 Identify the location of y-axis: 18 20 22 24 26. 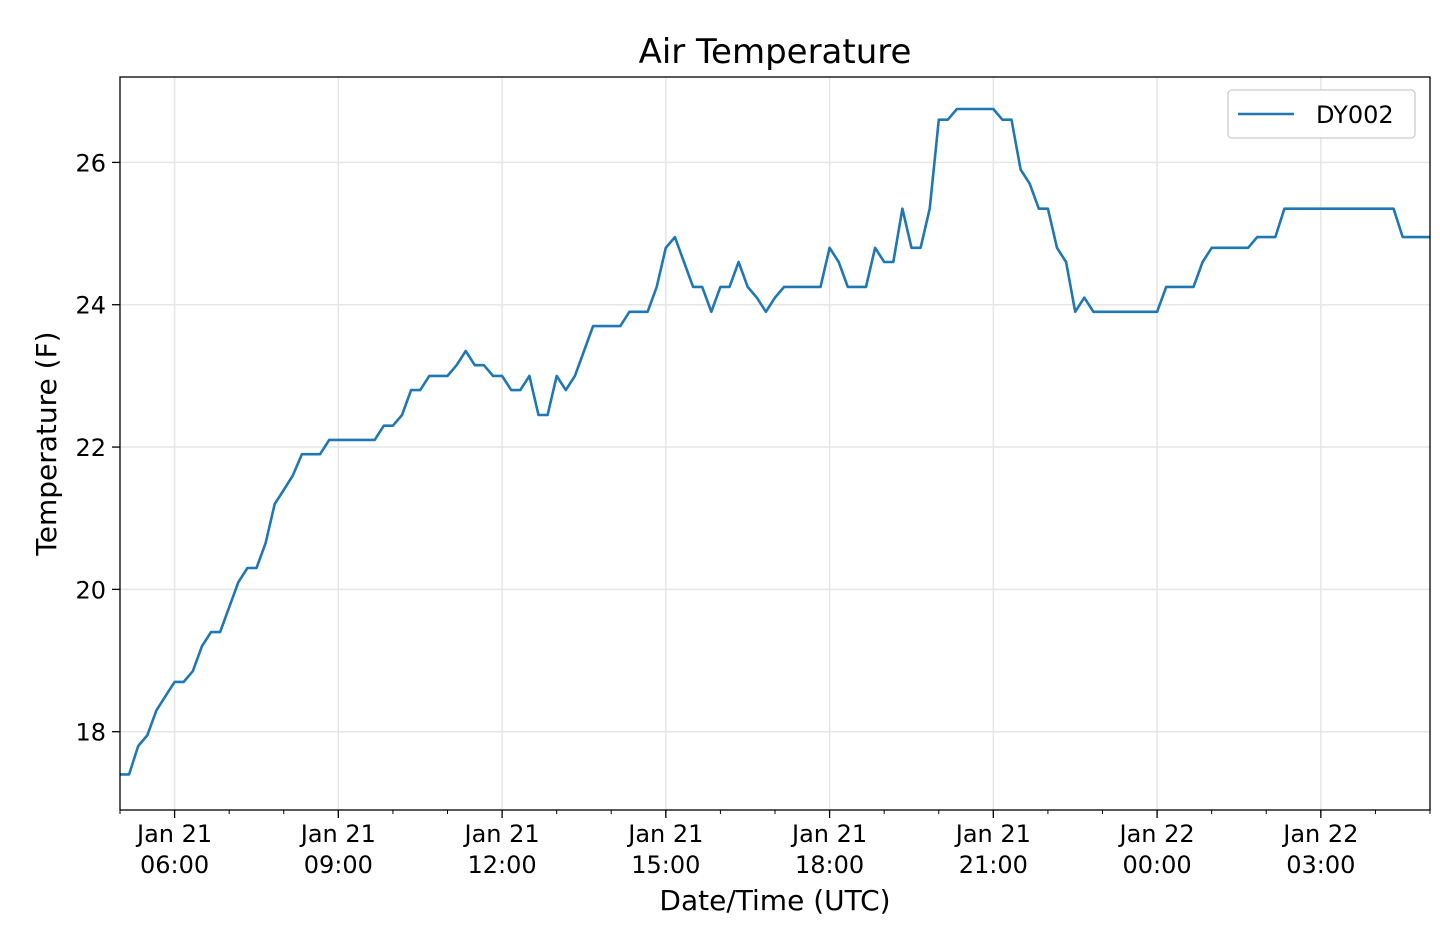
(97, 448).